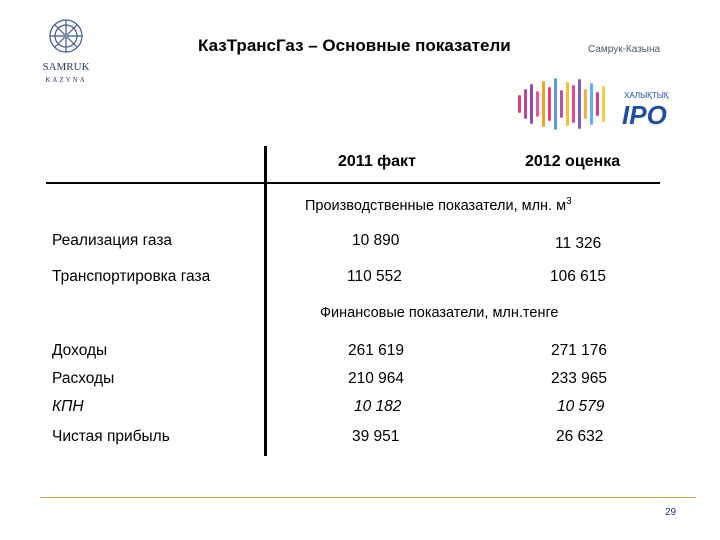 The width and height of the screenshot is (720, 540). Describe the element at coordinates (66, 80) in the screenshot. I see `logo-subtext: KAZYNA` at that location.